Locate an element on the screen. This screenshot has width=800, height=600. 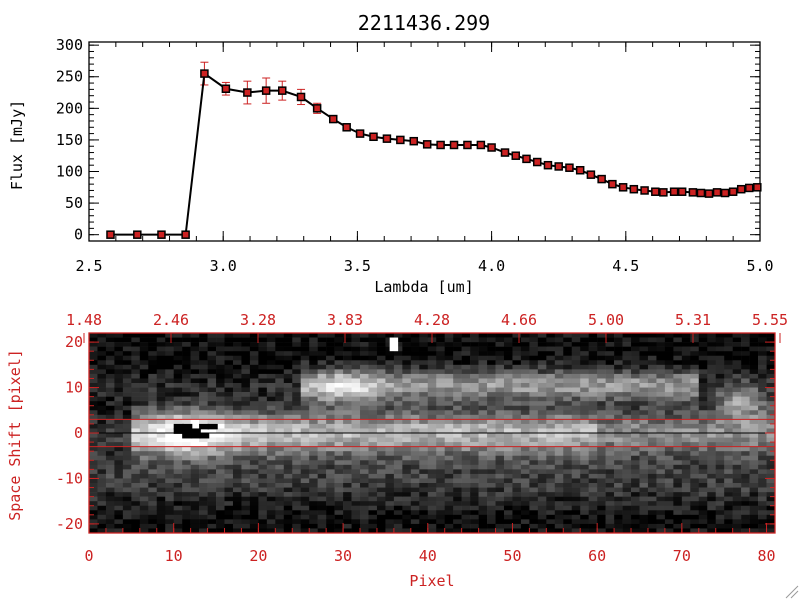
heatmap-saturated-cell is located at coordinates (187, 426).